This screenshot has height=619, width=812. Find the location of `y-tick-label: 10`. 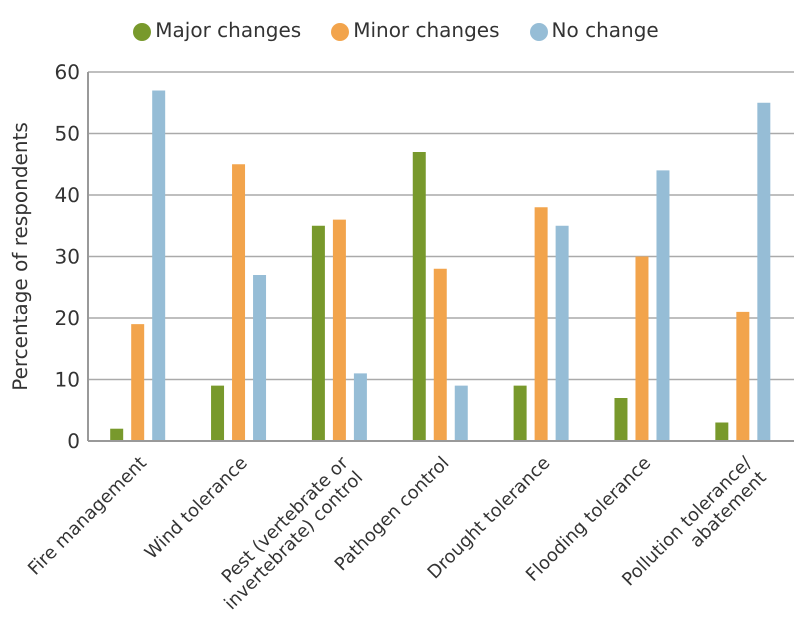

y-tick-label: 10 is located at coordinates (67, 380).